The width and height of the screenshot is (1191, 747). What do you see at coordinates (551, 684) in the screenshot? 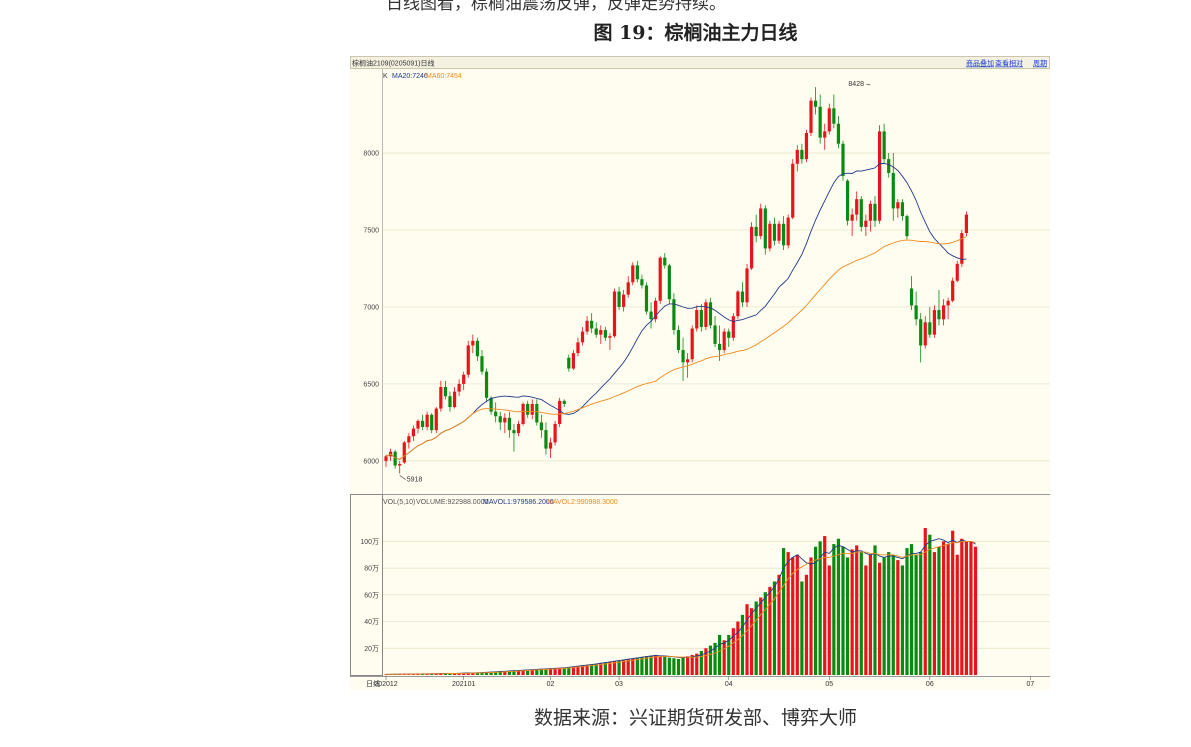
I see `date-tick-label: 02` at bounding box center [551, 684].